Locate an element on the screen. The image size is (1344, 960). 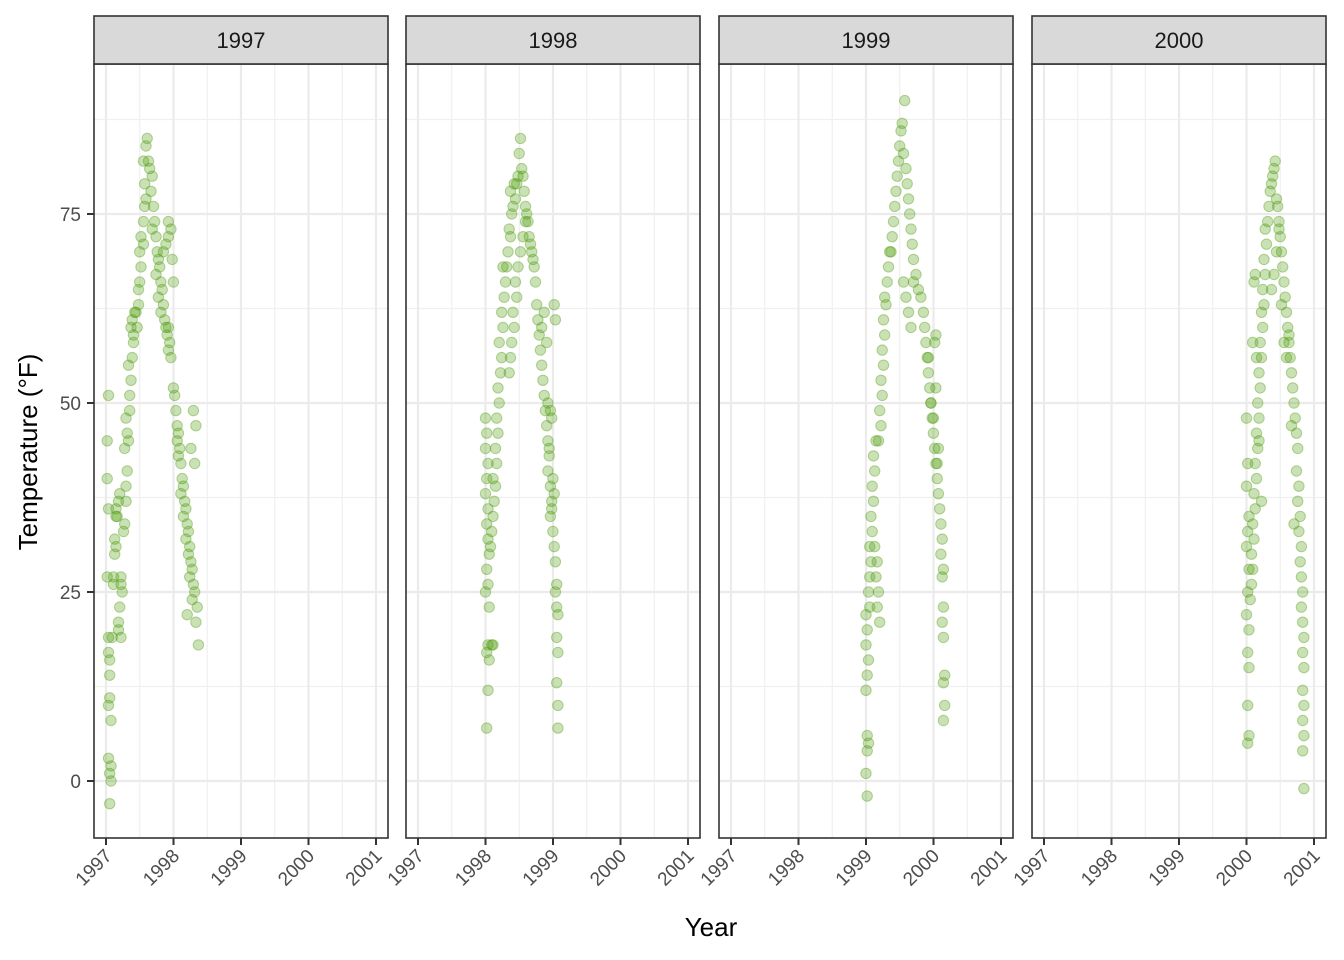
facet-strip-label: 2000 is located at coordinates (1179, 40).